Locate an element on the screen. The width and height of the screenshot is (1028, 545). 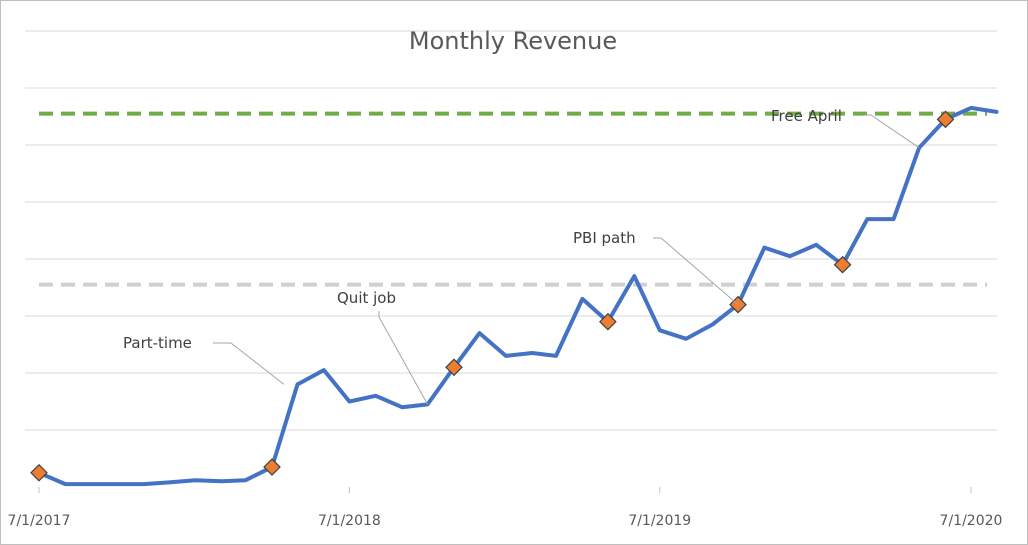
annotation-label: Quit job is located at coordinates (366, 298).